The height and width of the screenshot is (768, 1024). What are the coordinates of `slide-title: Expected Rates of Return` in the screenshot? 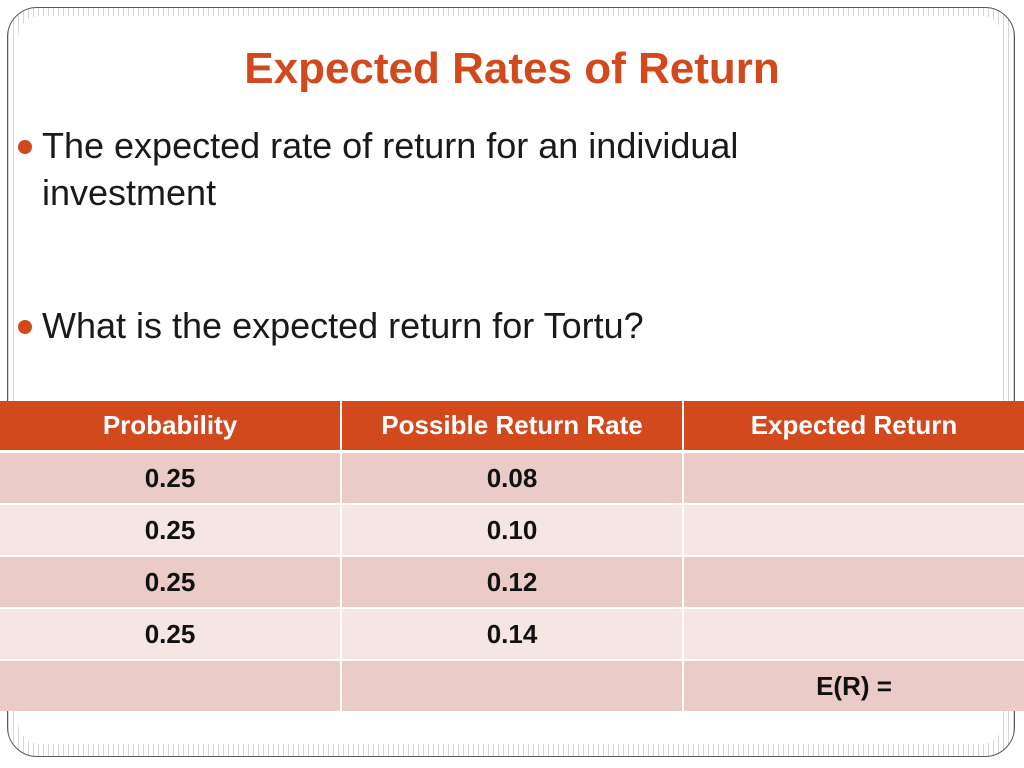 It's located at (512, 68).